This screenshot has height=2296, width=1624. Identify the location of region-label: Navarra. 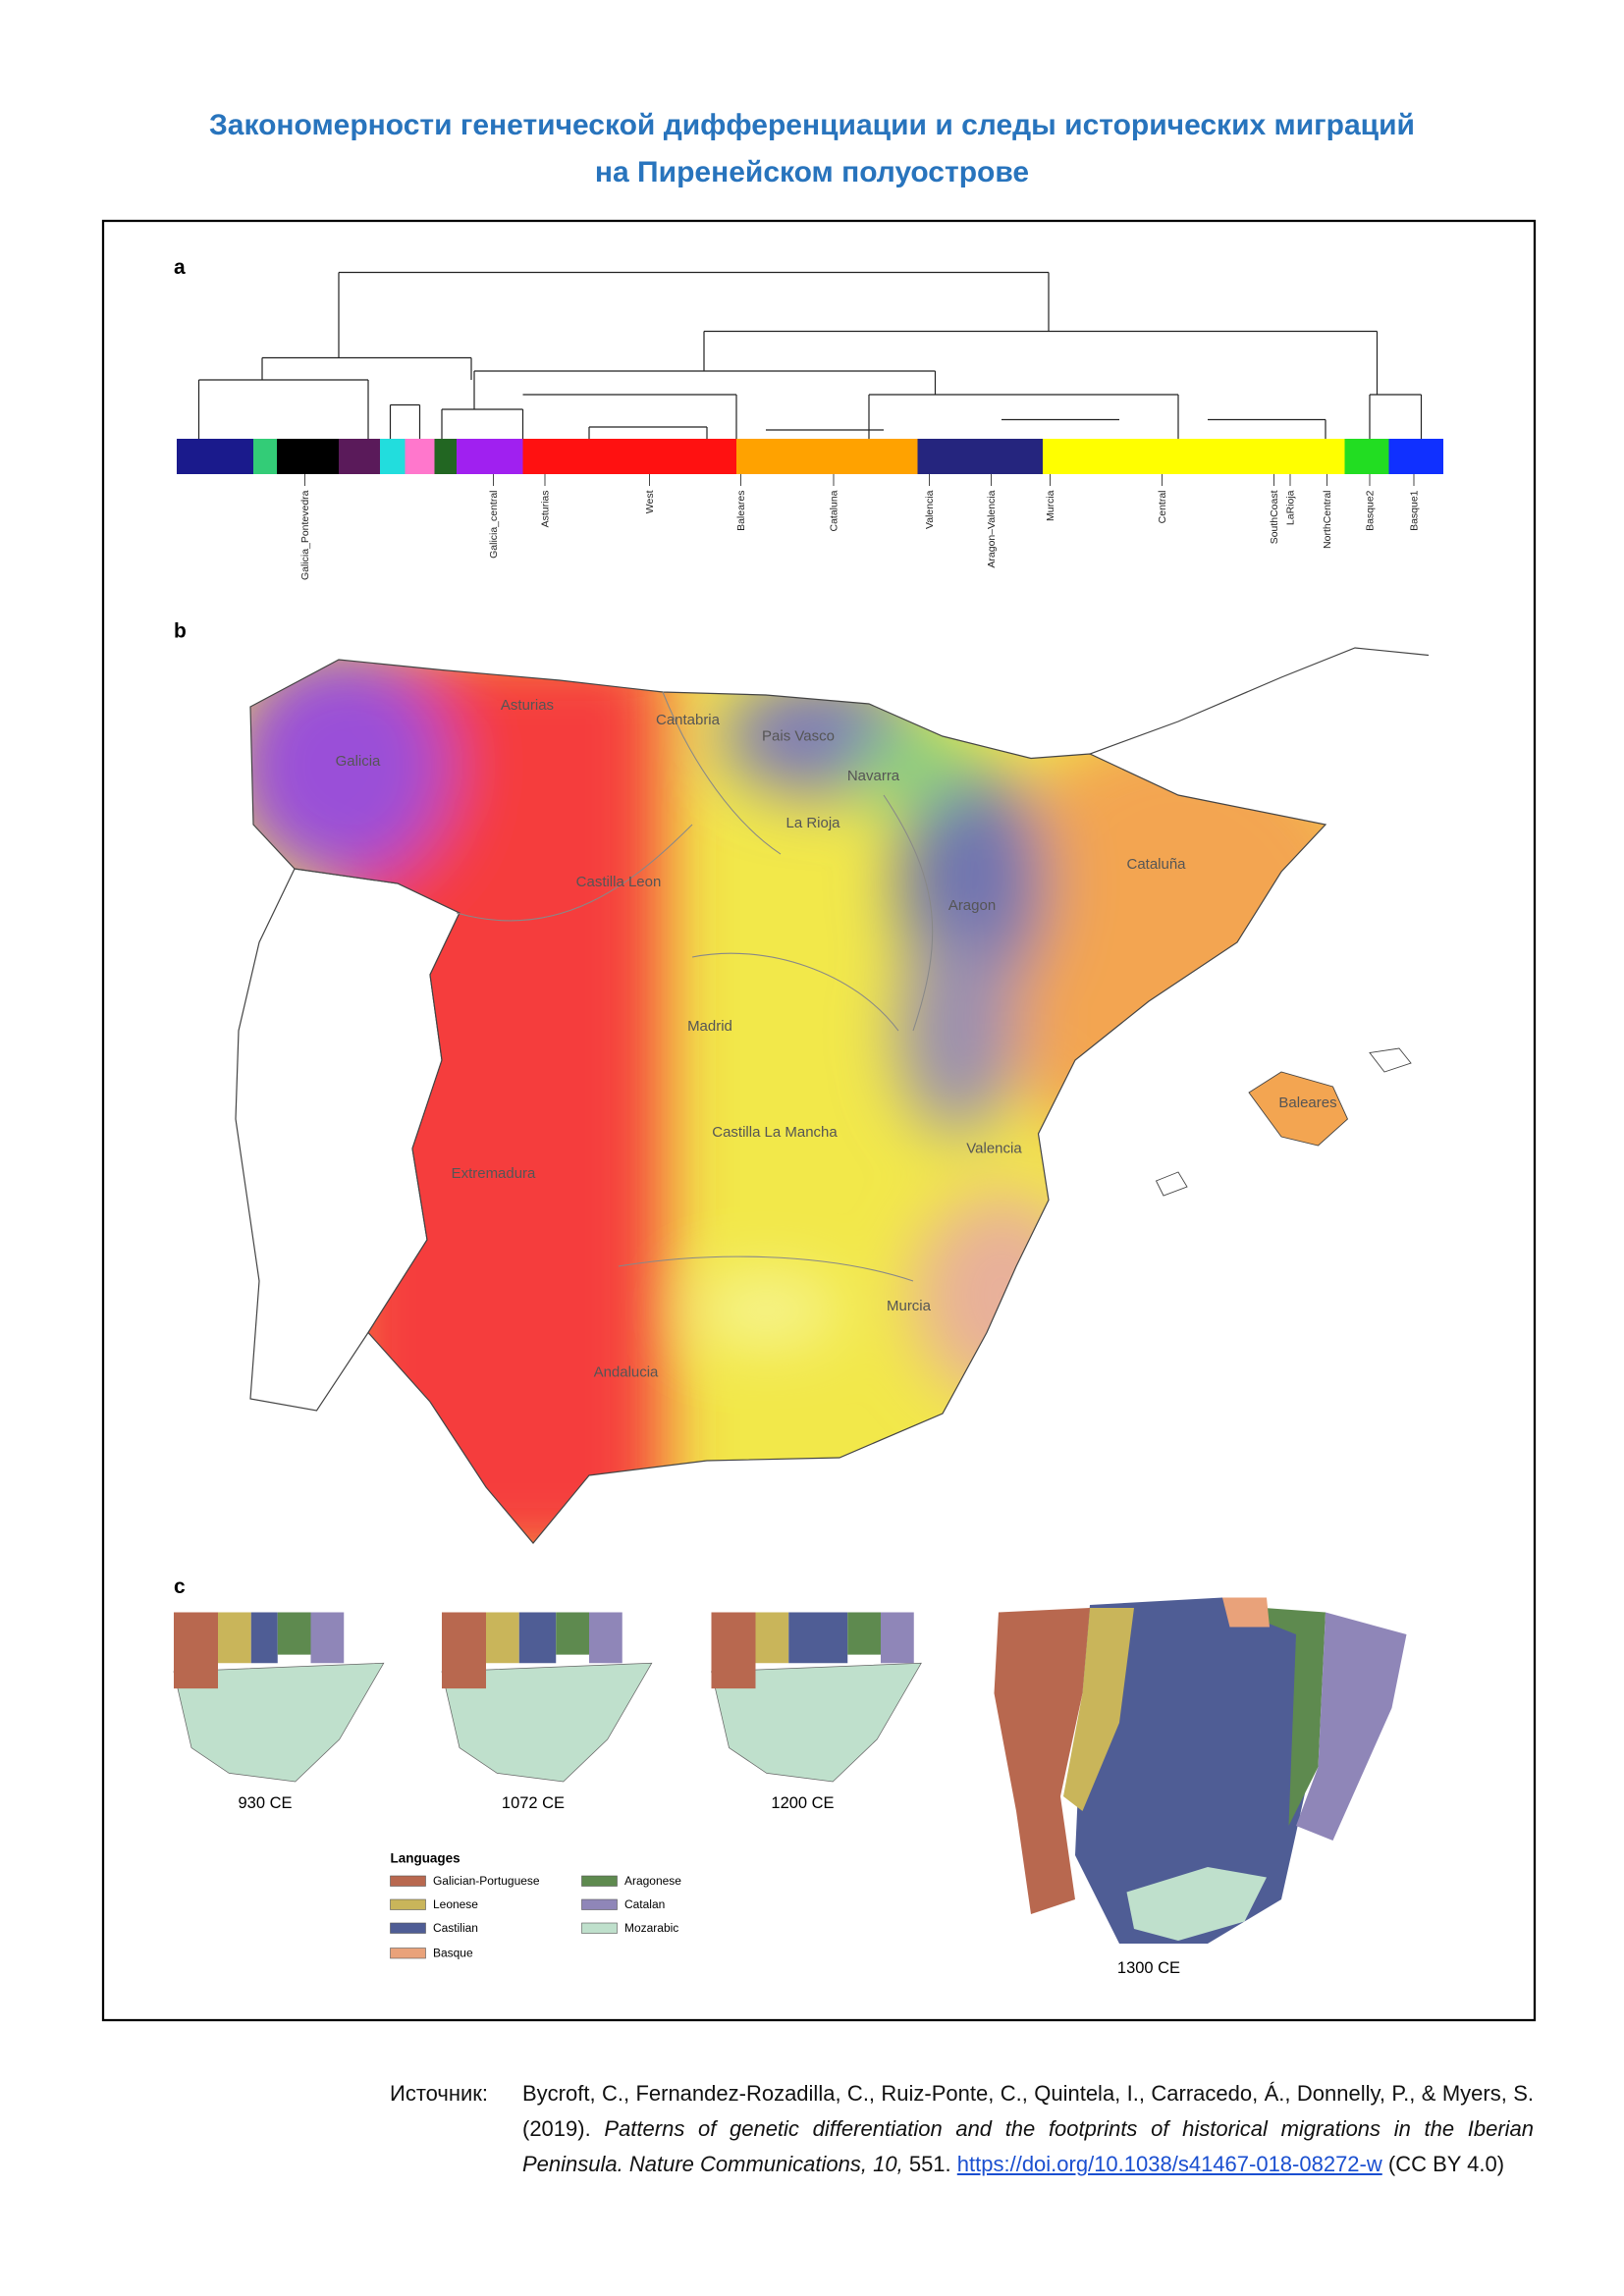
(873, 776).